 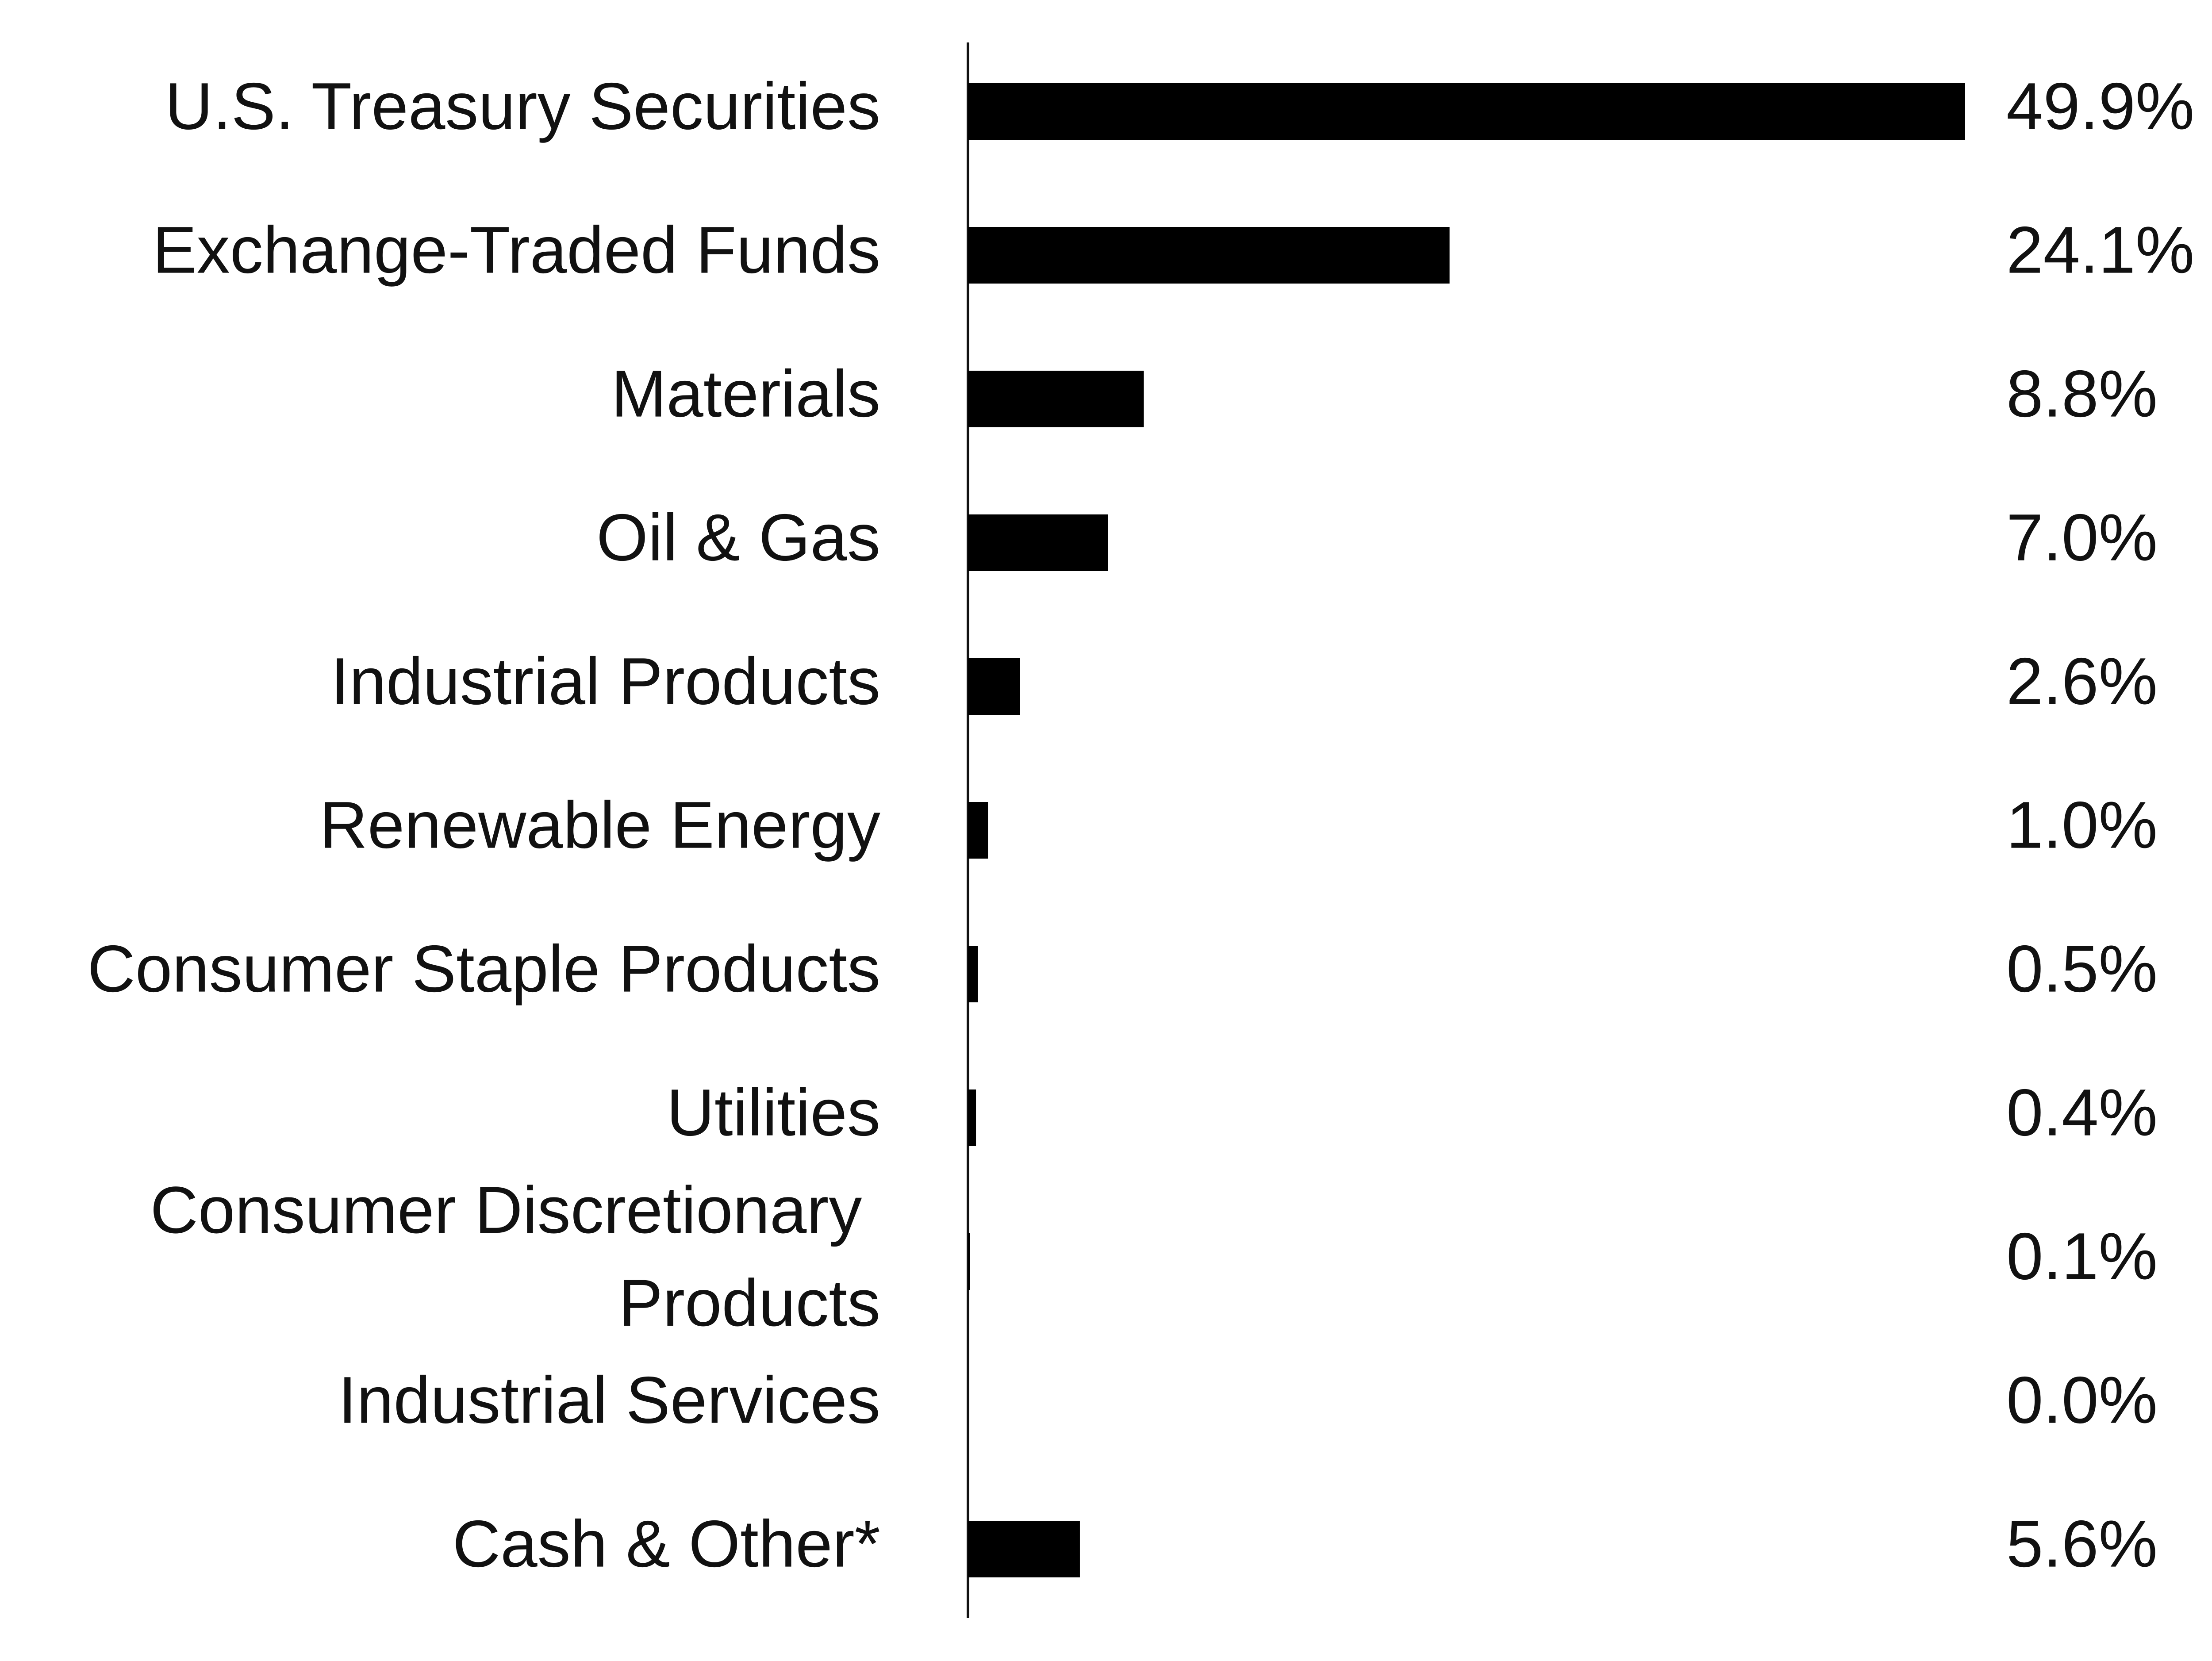 What do you see at coordinates (2082, 825) in the screenshot?
I see `value-label: 1.0%` at bounding box center [2082, 825].